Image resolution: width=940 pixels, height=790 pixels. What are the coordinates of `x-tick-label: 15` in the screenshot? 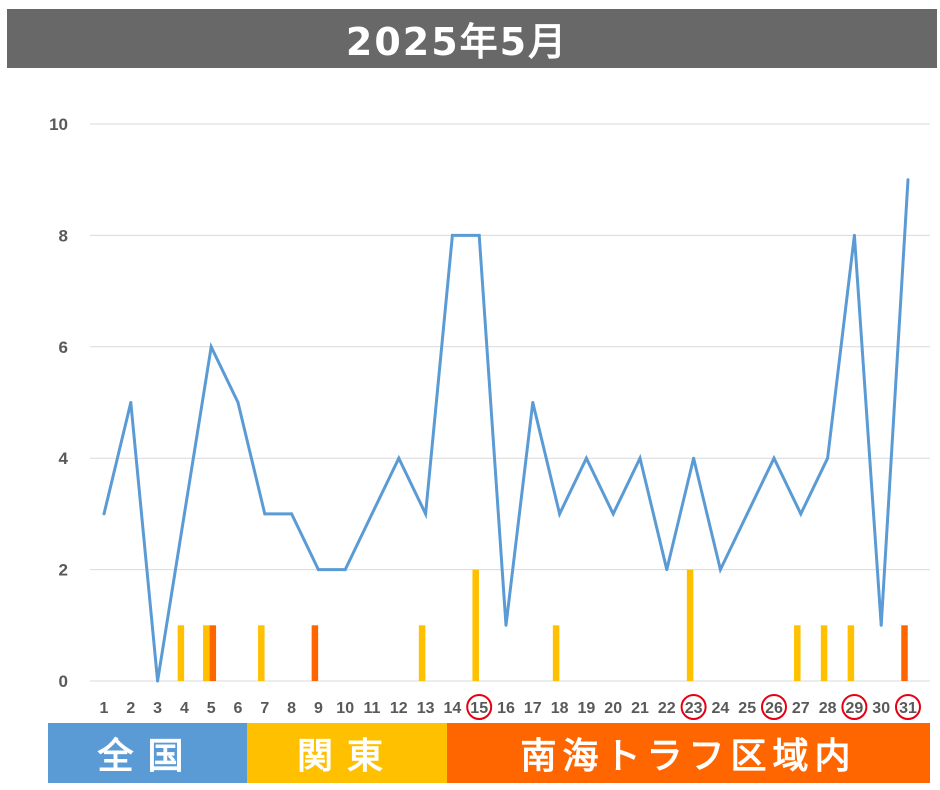 It's located at (479, 708).